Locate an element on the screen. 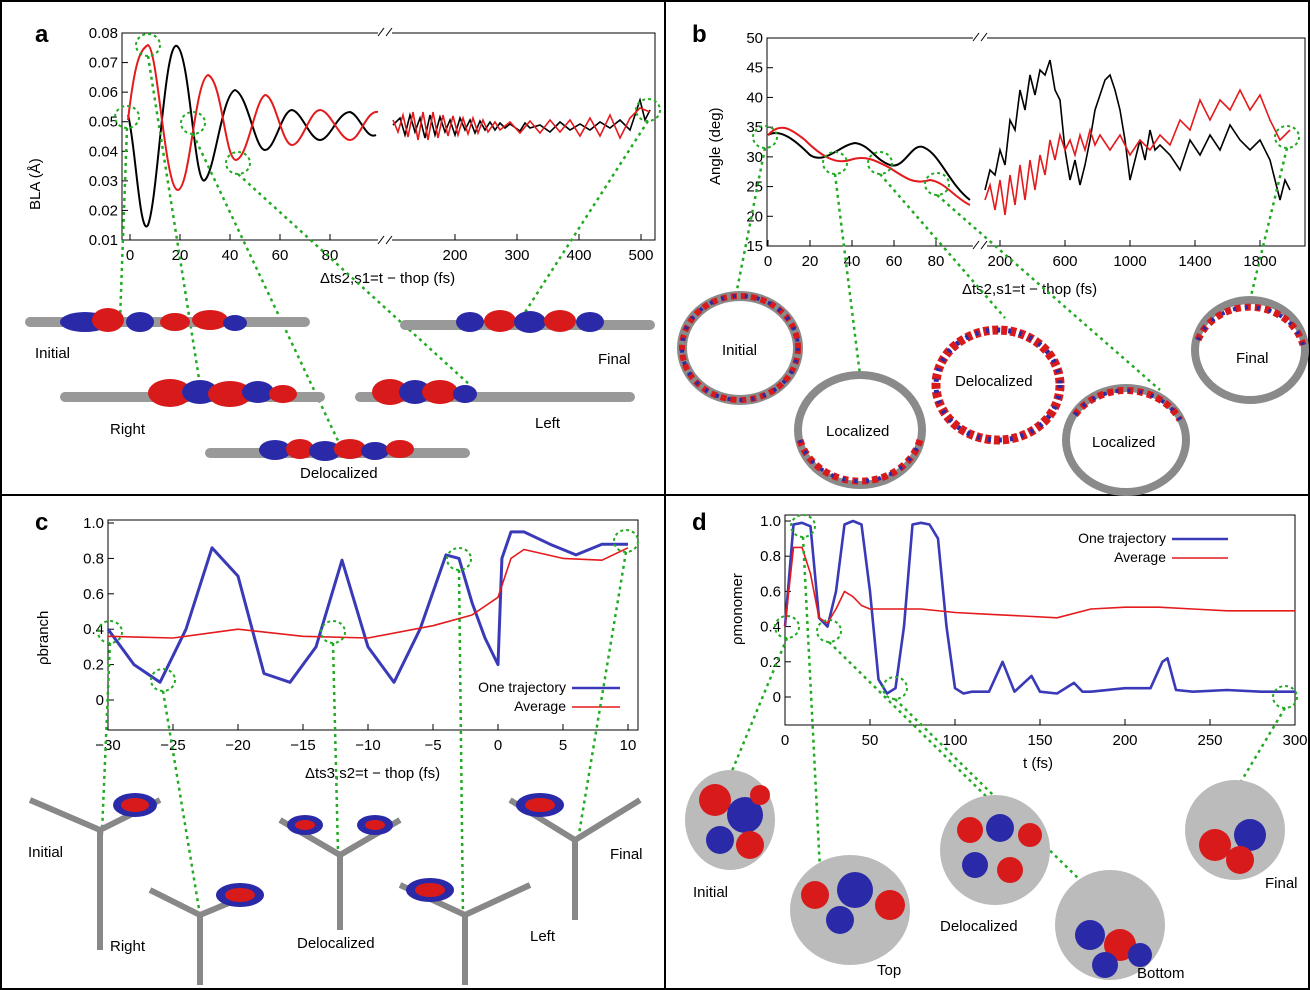  panel-a-structure-left is located at coordinates (495, 392).